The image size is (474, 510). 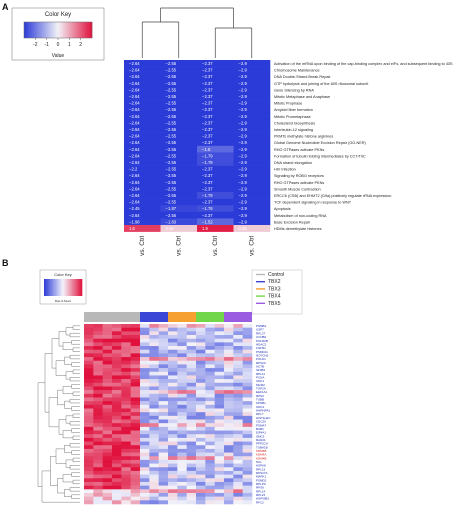 What do you see at coordinates (45, 287) in the screenshot?
I see `color-key-b-gradient-step` at bounding box center [45, 287].